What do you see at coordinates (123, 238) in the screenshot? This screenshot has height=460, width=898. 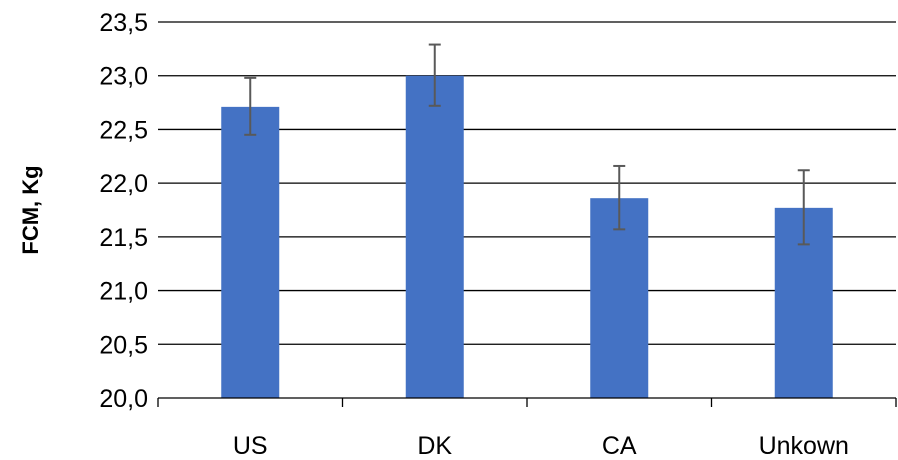 I see `y-tick-label: 21,5` at bounding box center [123, 238].